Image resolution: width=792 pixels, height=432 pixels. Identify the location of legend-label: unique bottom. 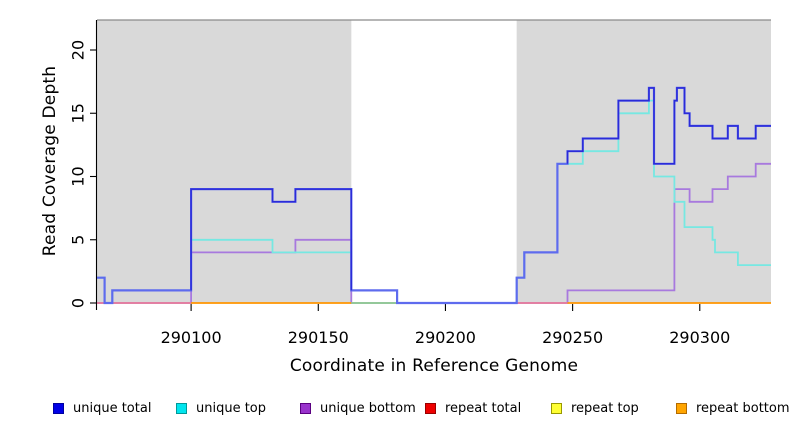
(368, 408).